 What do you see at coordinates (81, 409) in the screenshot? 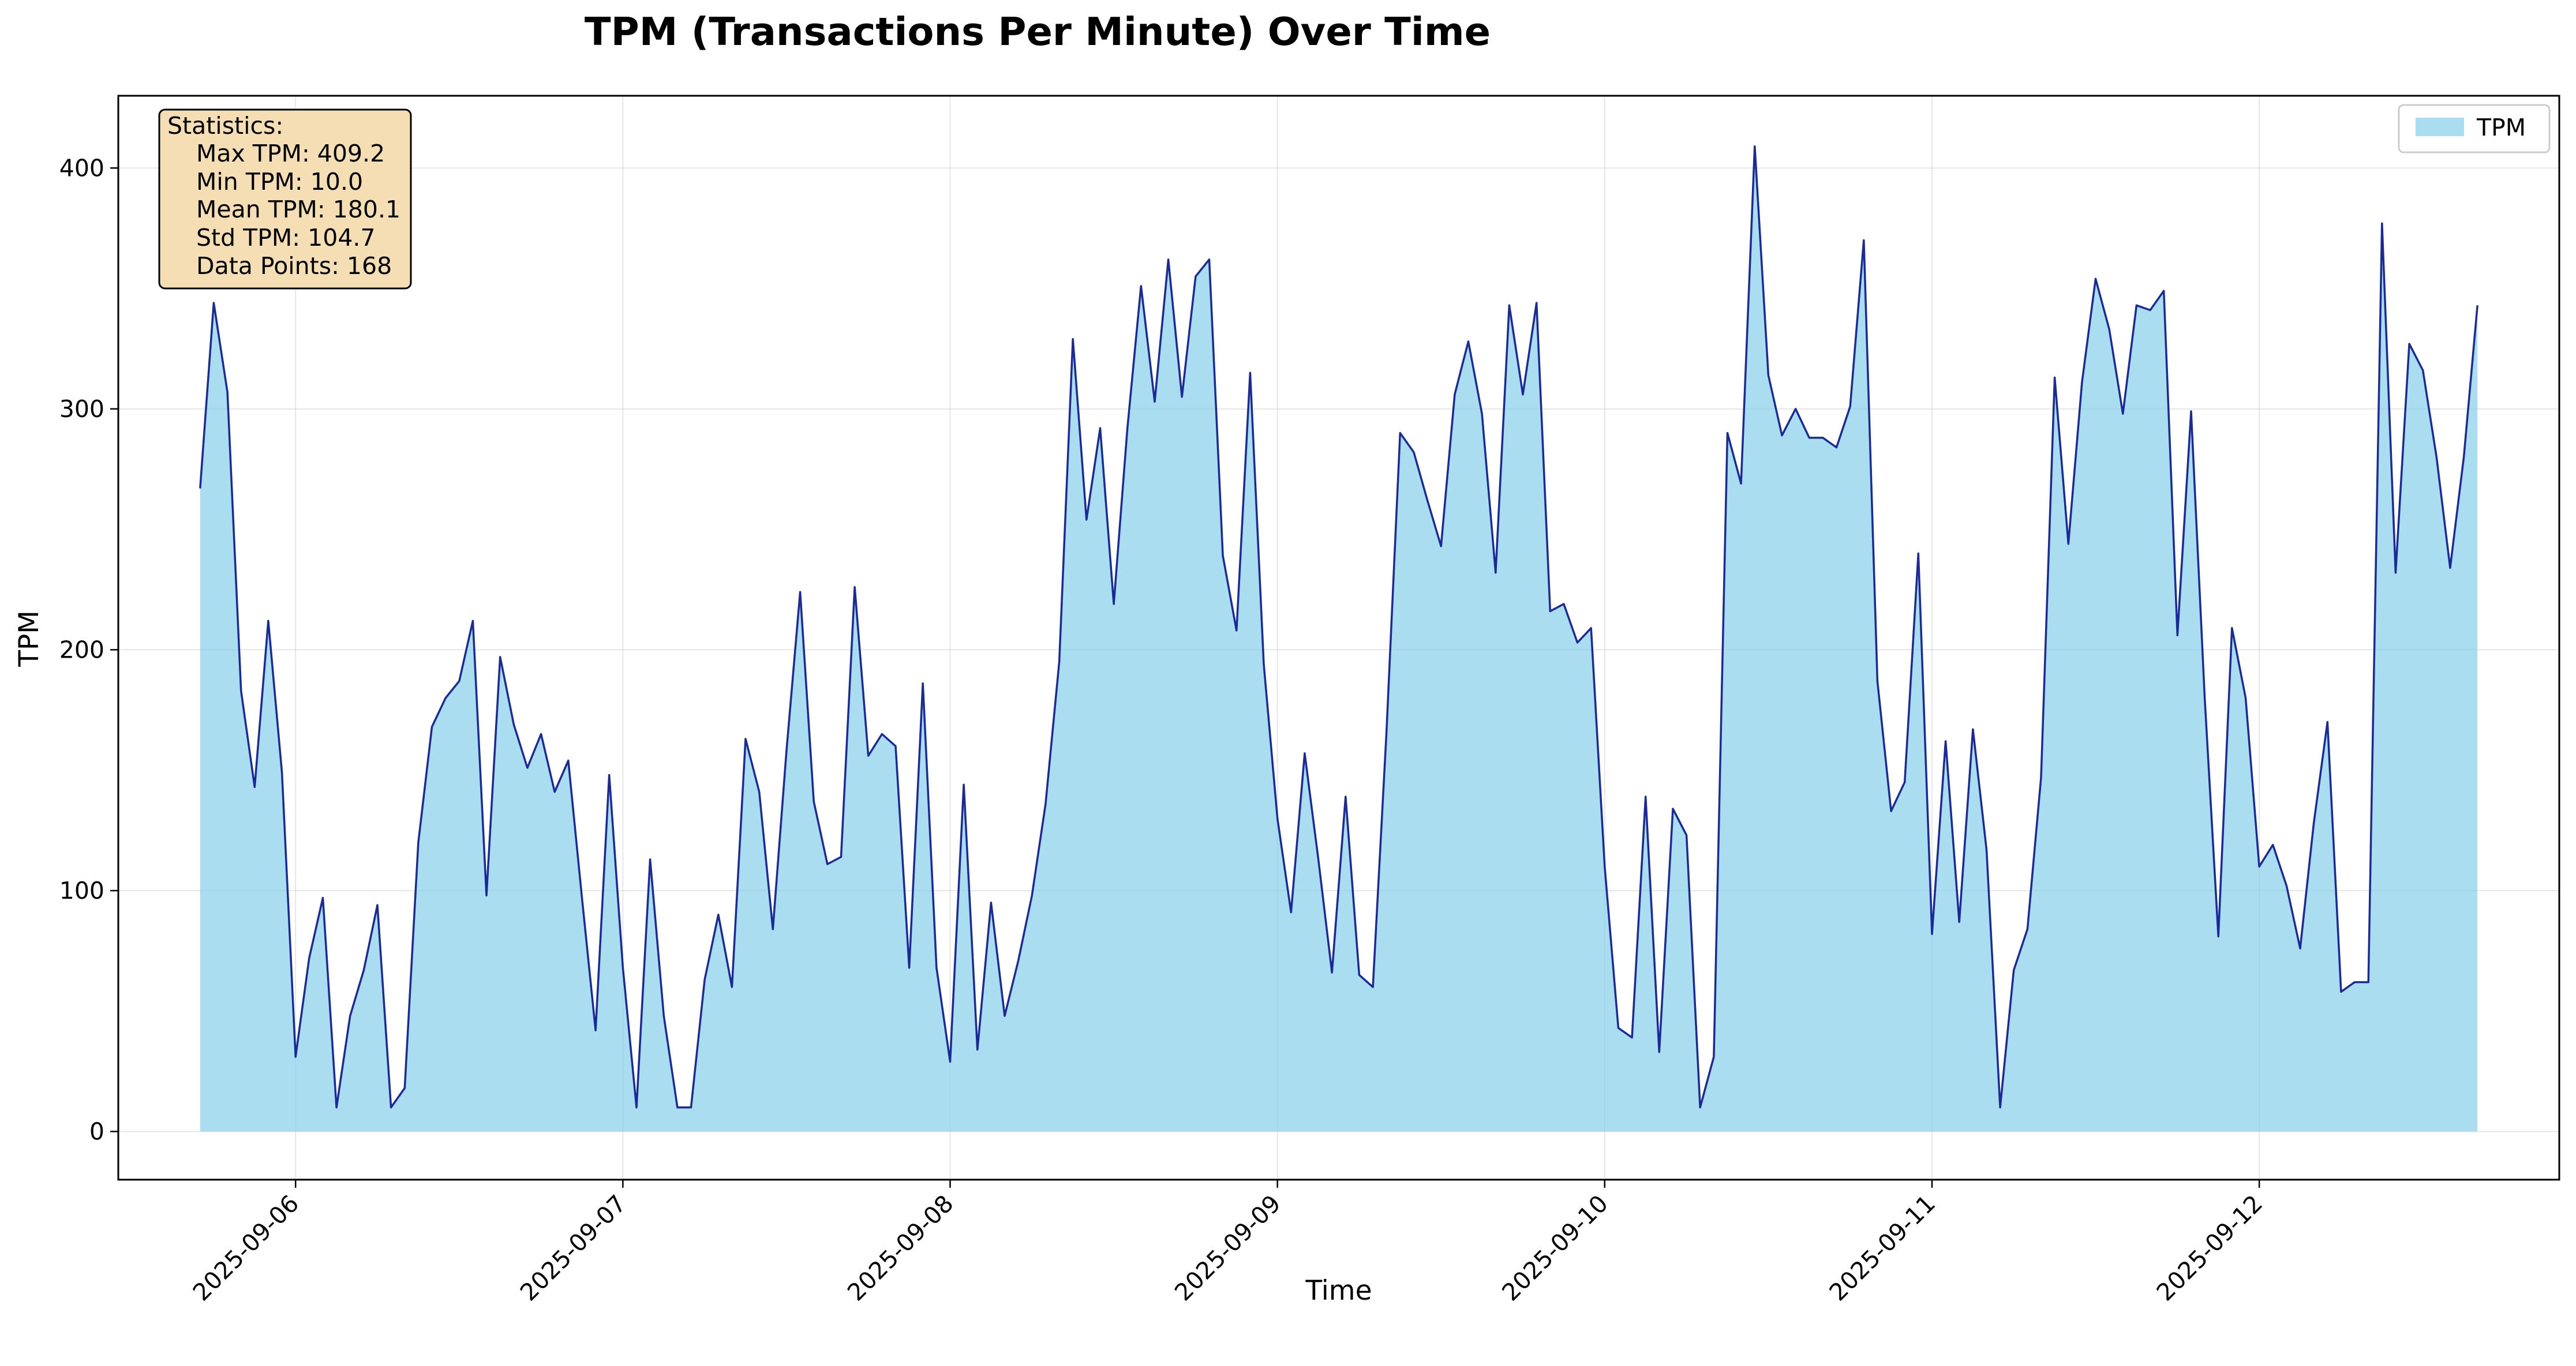
I see `y-tick-label: 300` at bounding box center [81, 409].